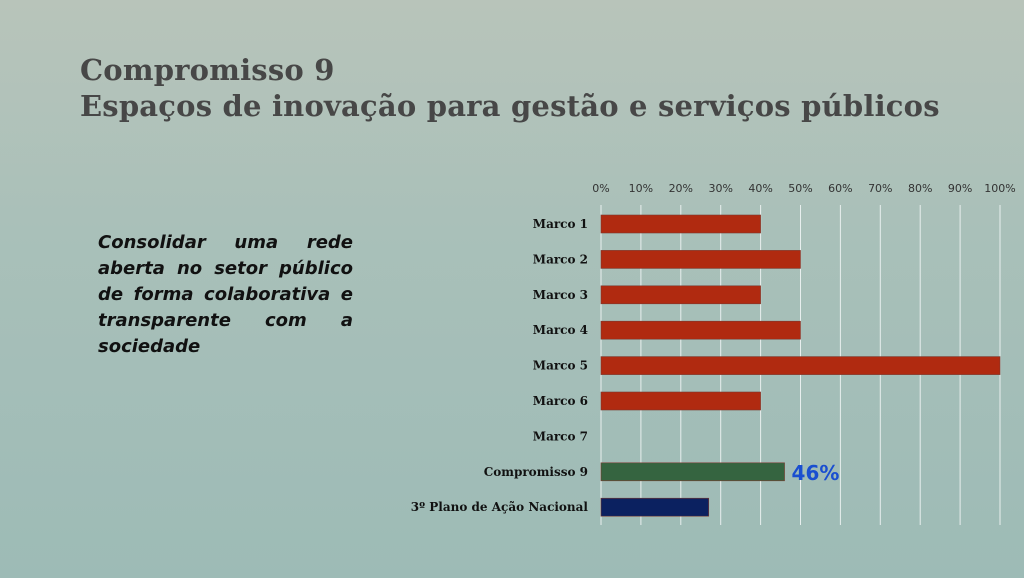  I want to click on x-tick-label: 80%, so click(920, 188).